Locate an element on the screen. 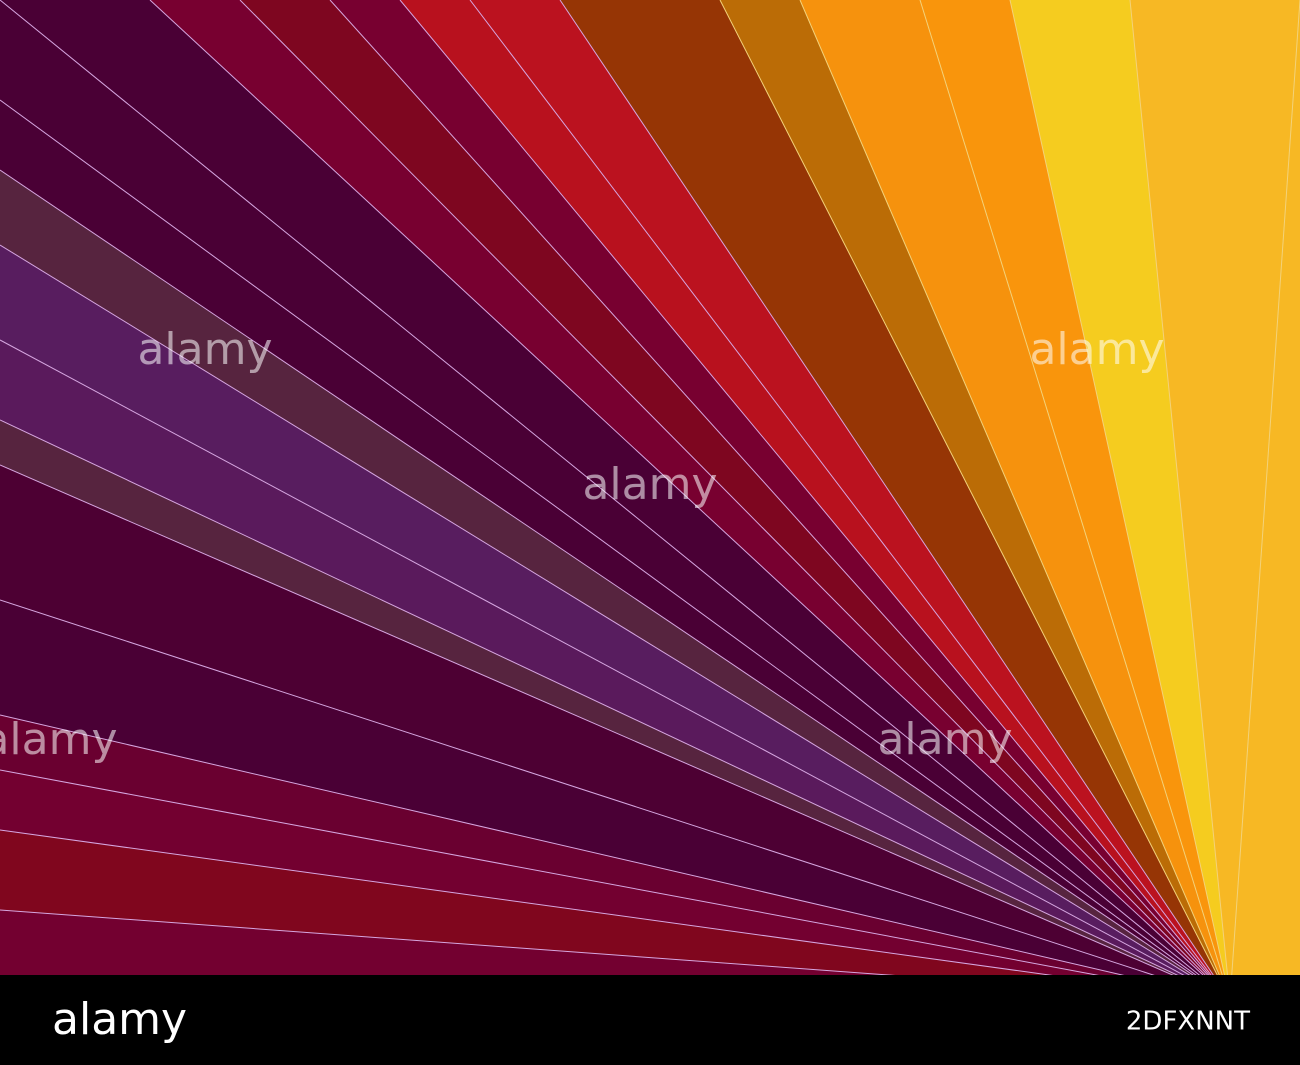  ray is located at coordinates (1215, 487).